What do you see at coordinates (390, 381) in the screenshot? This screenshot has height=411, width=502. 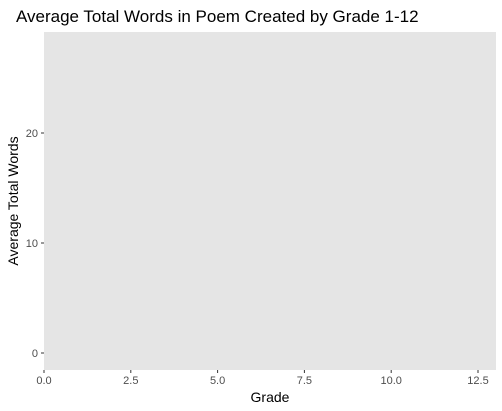 I see `x-tick-label: 10.0` at bounding box center [390, 381].